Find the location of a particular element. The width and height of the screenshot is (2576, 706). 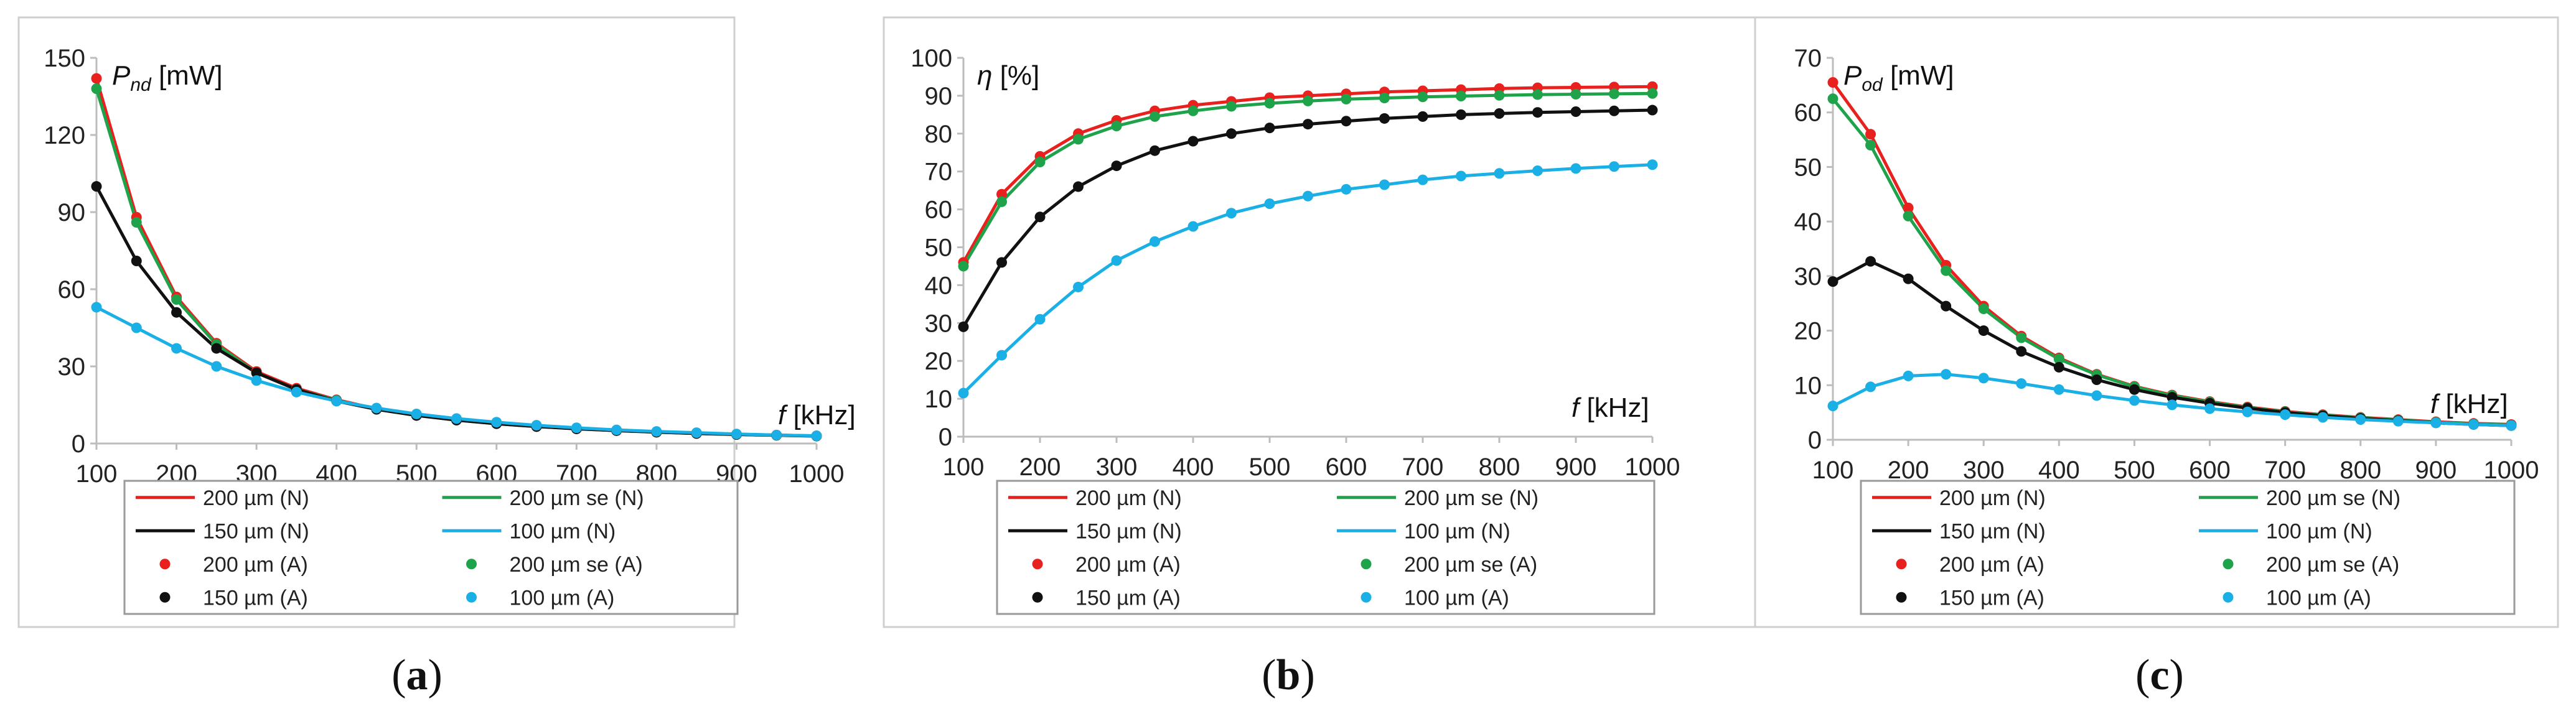

legend-entry: 100 µm (N) is located at coordinates (1423, 531).